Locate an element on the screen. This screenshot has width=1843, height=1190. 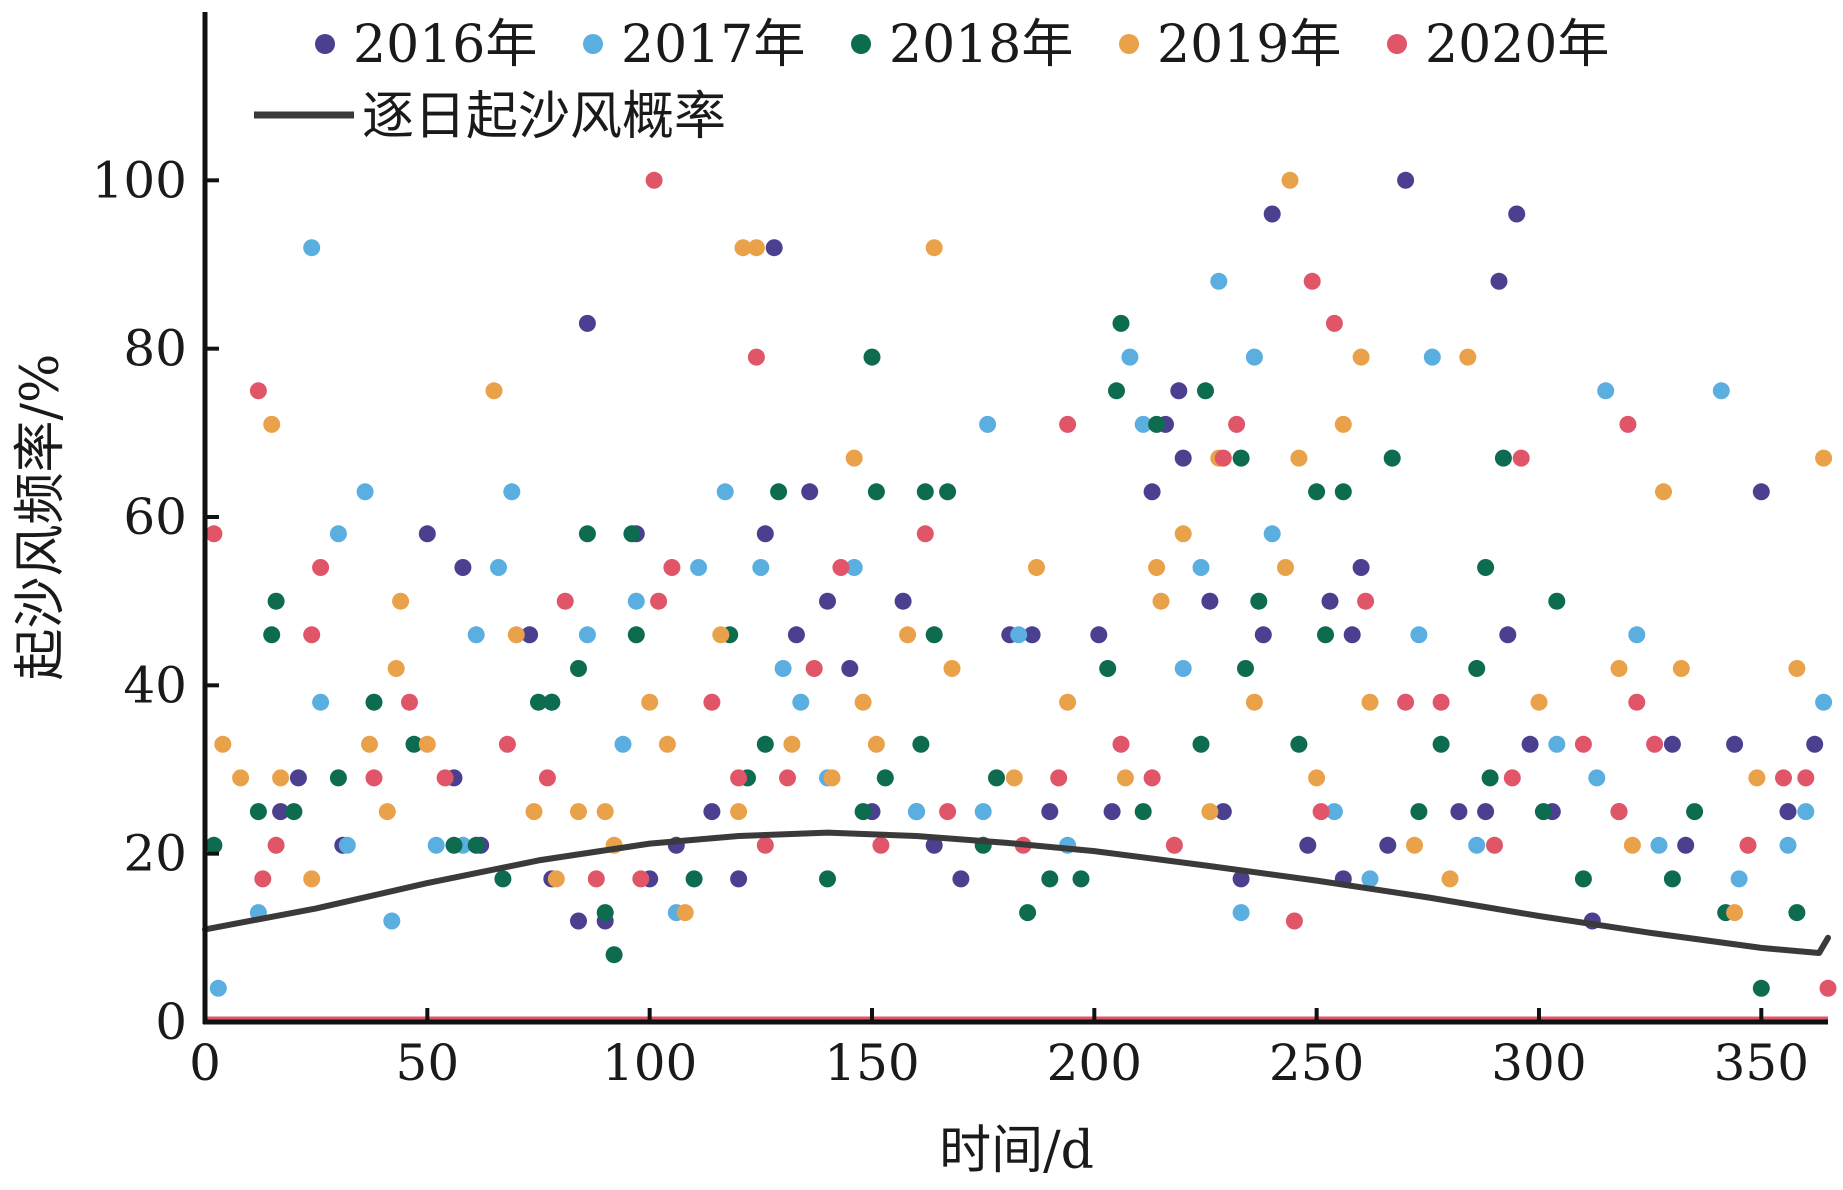
y-tick-label-5: 100 is located at coordinates (139, 180).